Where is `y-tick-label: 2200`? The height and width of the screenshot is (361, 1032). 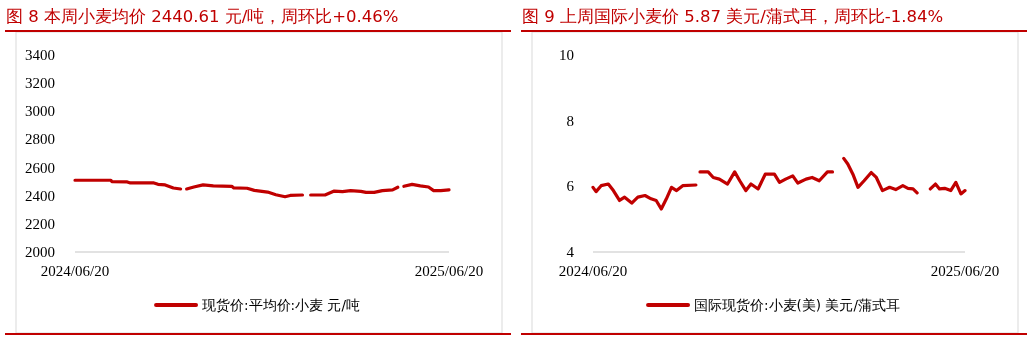 y-tick-label: 2200 is located at coordinates (40, 223).